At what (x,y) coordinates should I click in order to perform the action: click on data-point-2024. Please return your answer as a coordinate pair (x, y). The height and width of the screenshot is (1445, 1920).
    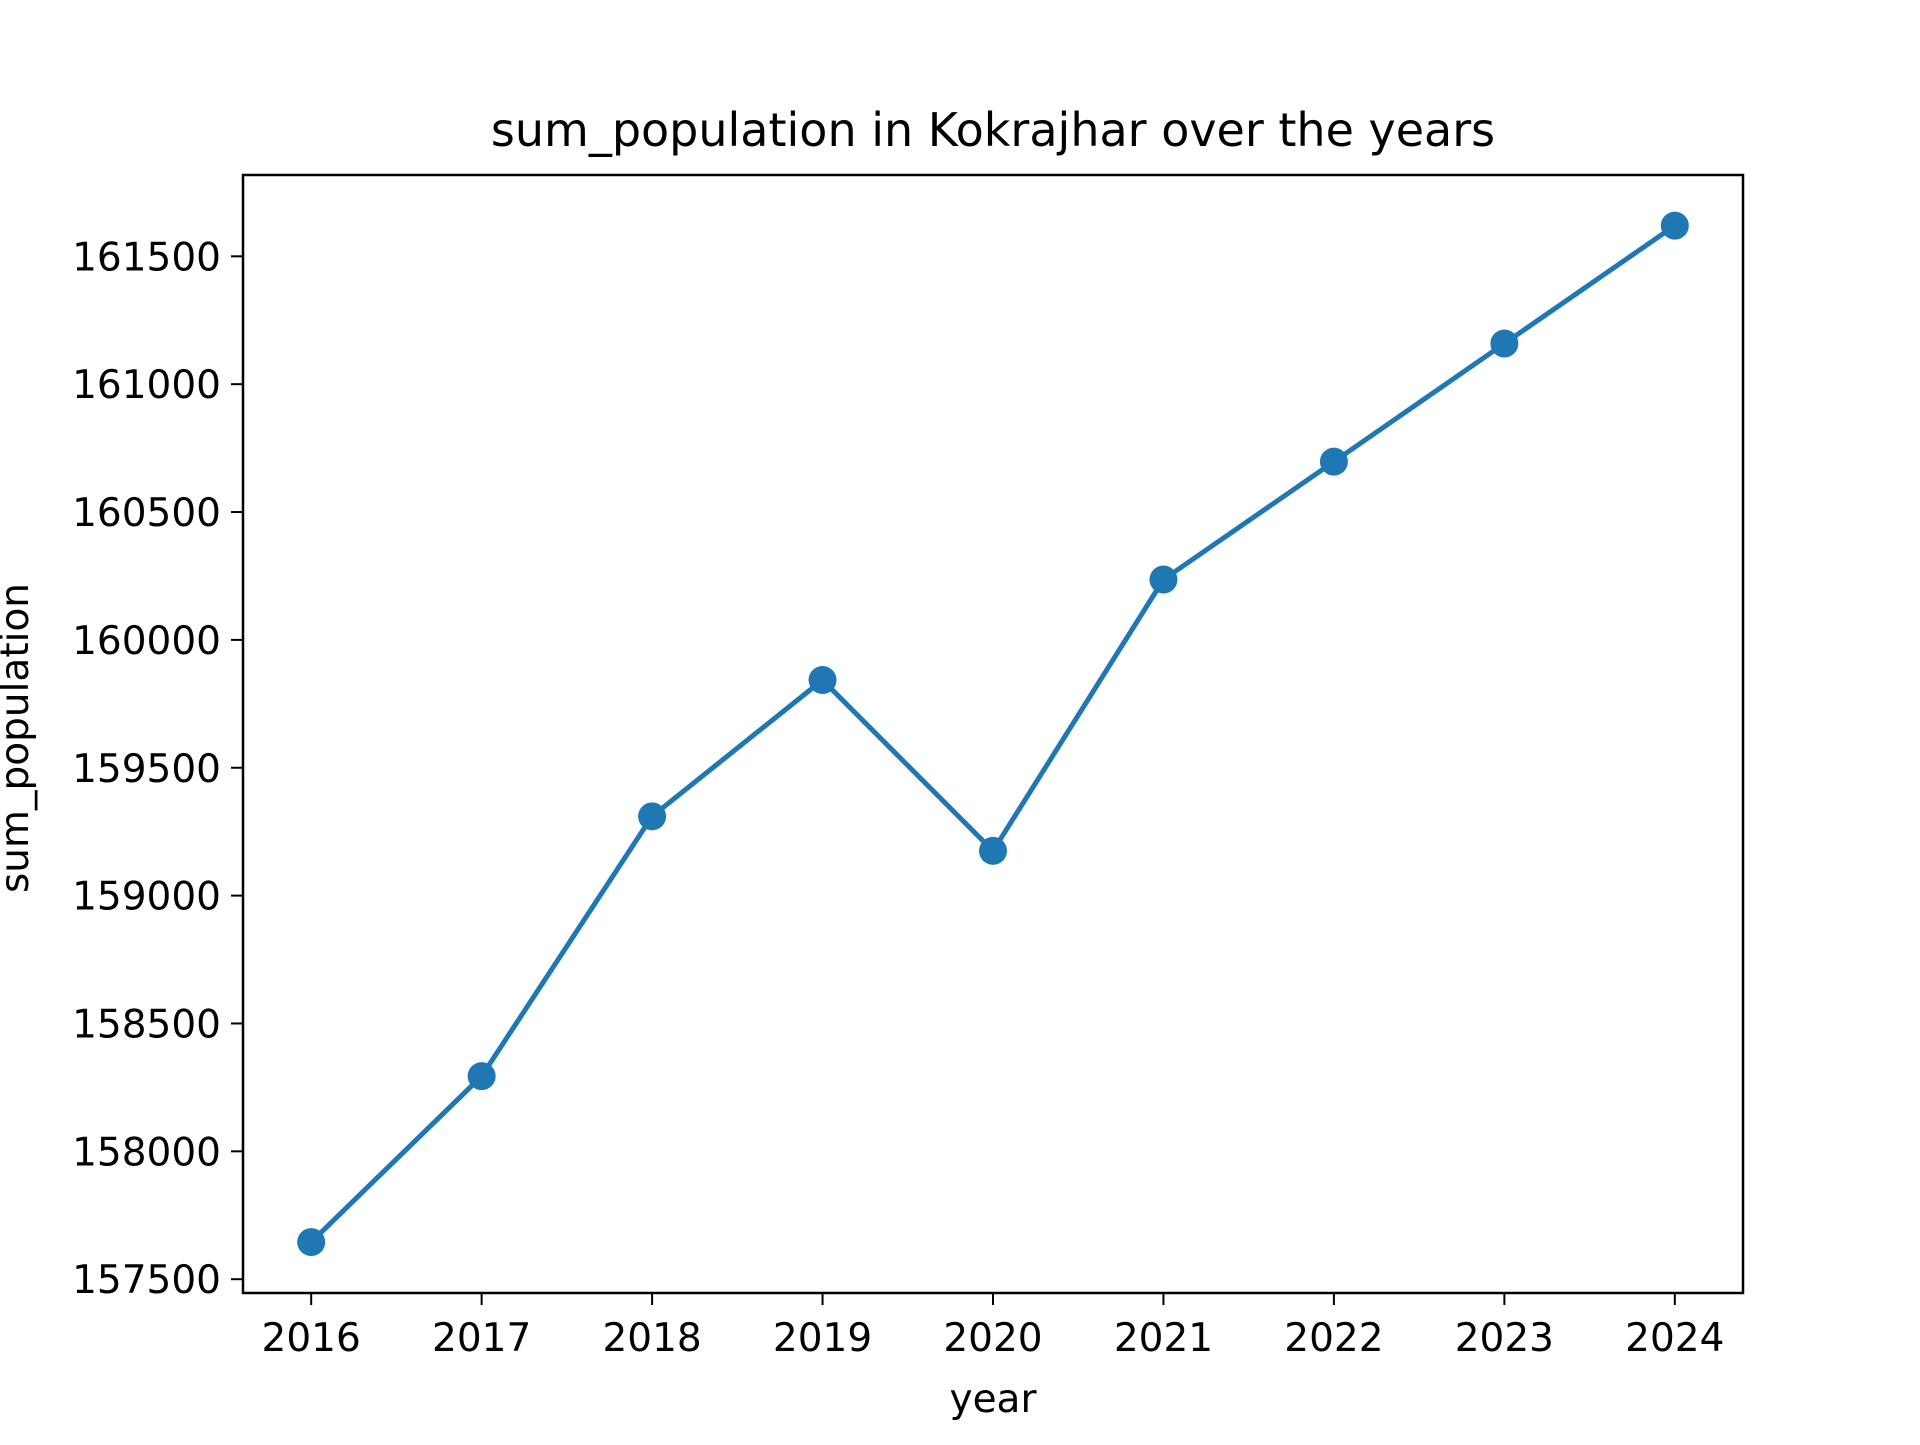
    Looking at the image, I should click on (1674, 225).